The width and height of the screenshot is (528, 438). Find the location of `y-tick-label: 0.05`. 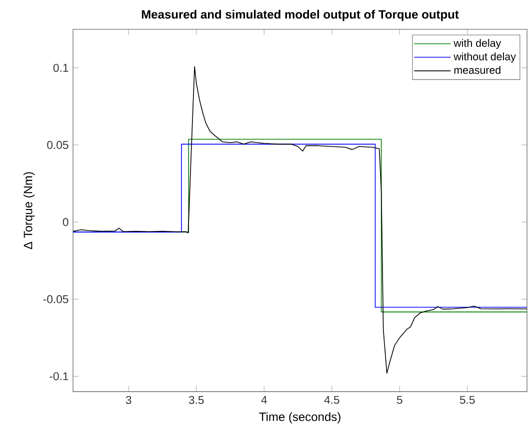

y-tick-label: 0.05 is located at coordinates (57, 144).